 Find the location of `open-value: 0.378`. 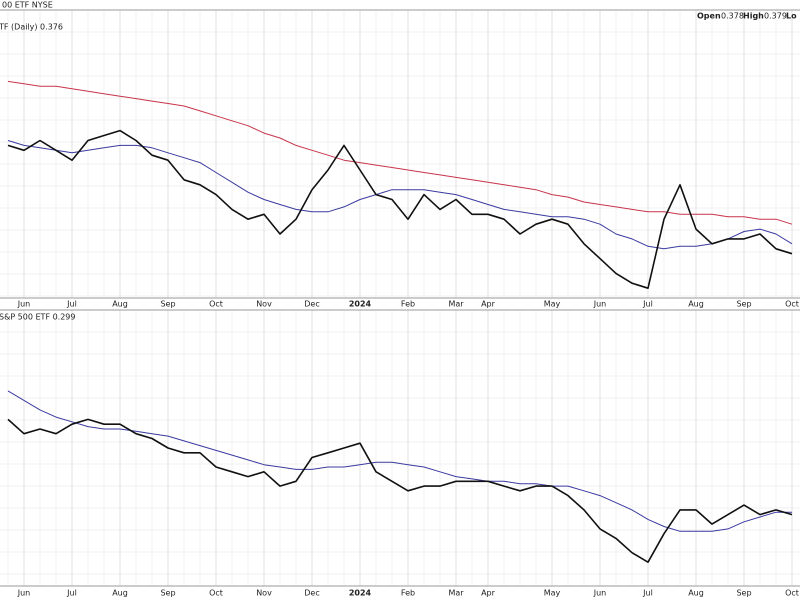

open-value: 0.378 is located at coordinates (732, 16).